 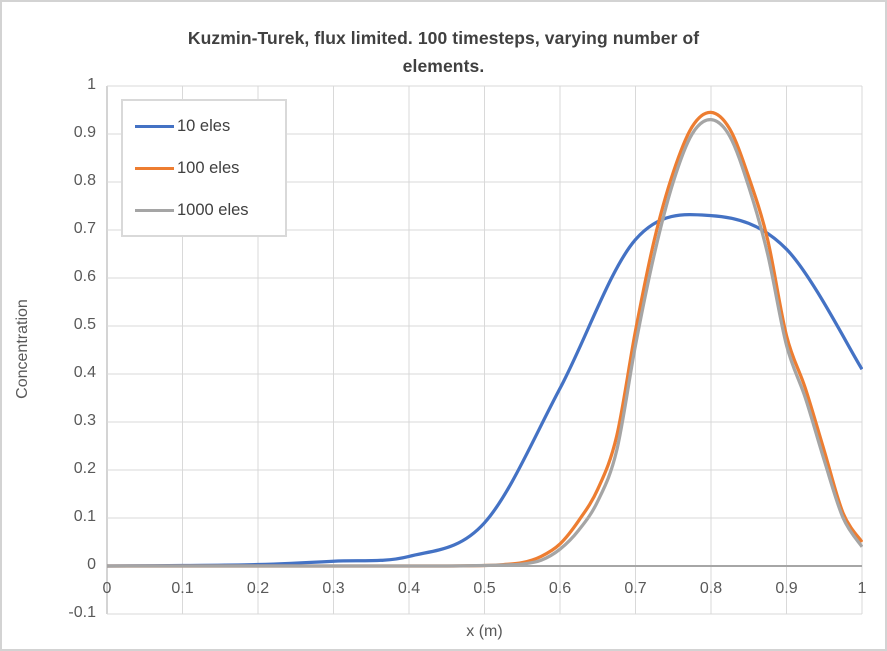 I want to click on x-tick-label: 1, so click(x=862, y=588).